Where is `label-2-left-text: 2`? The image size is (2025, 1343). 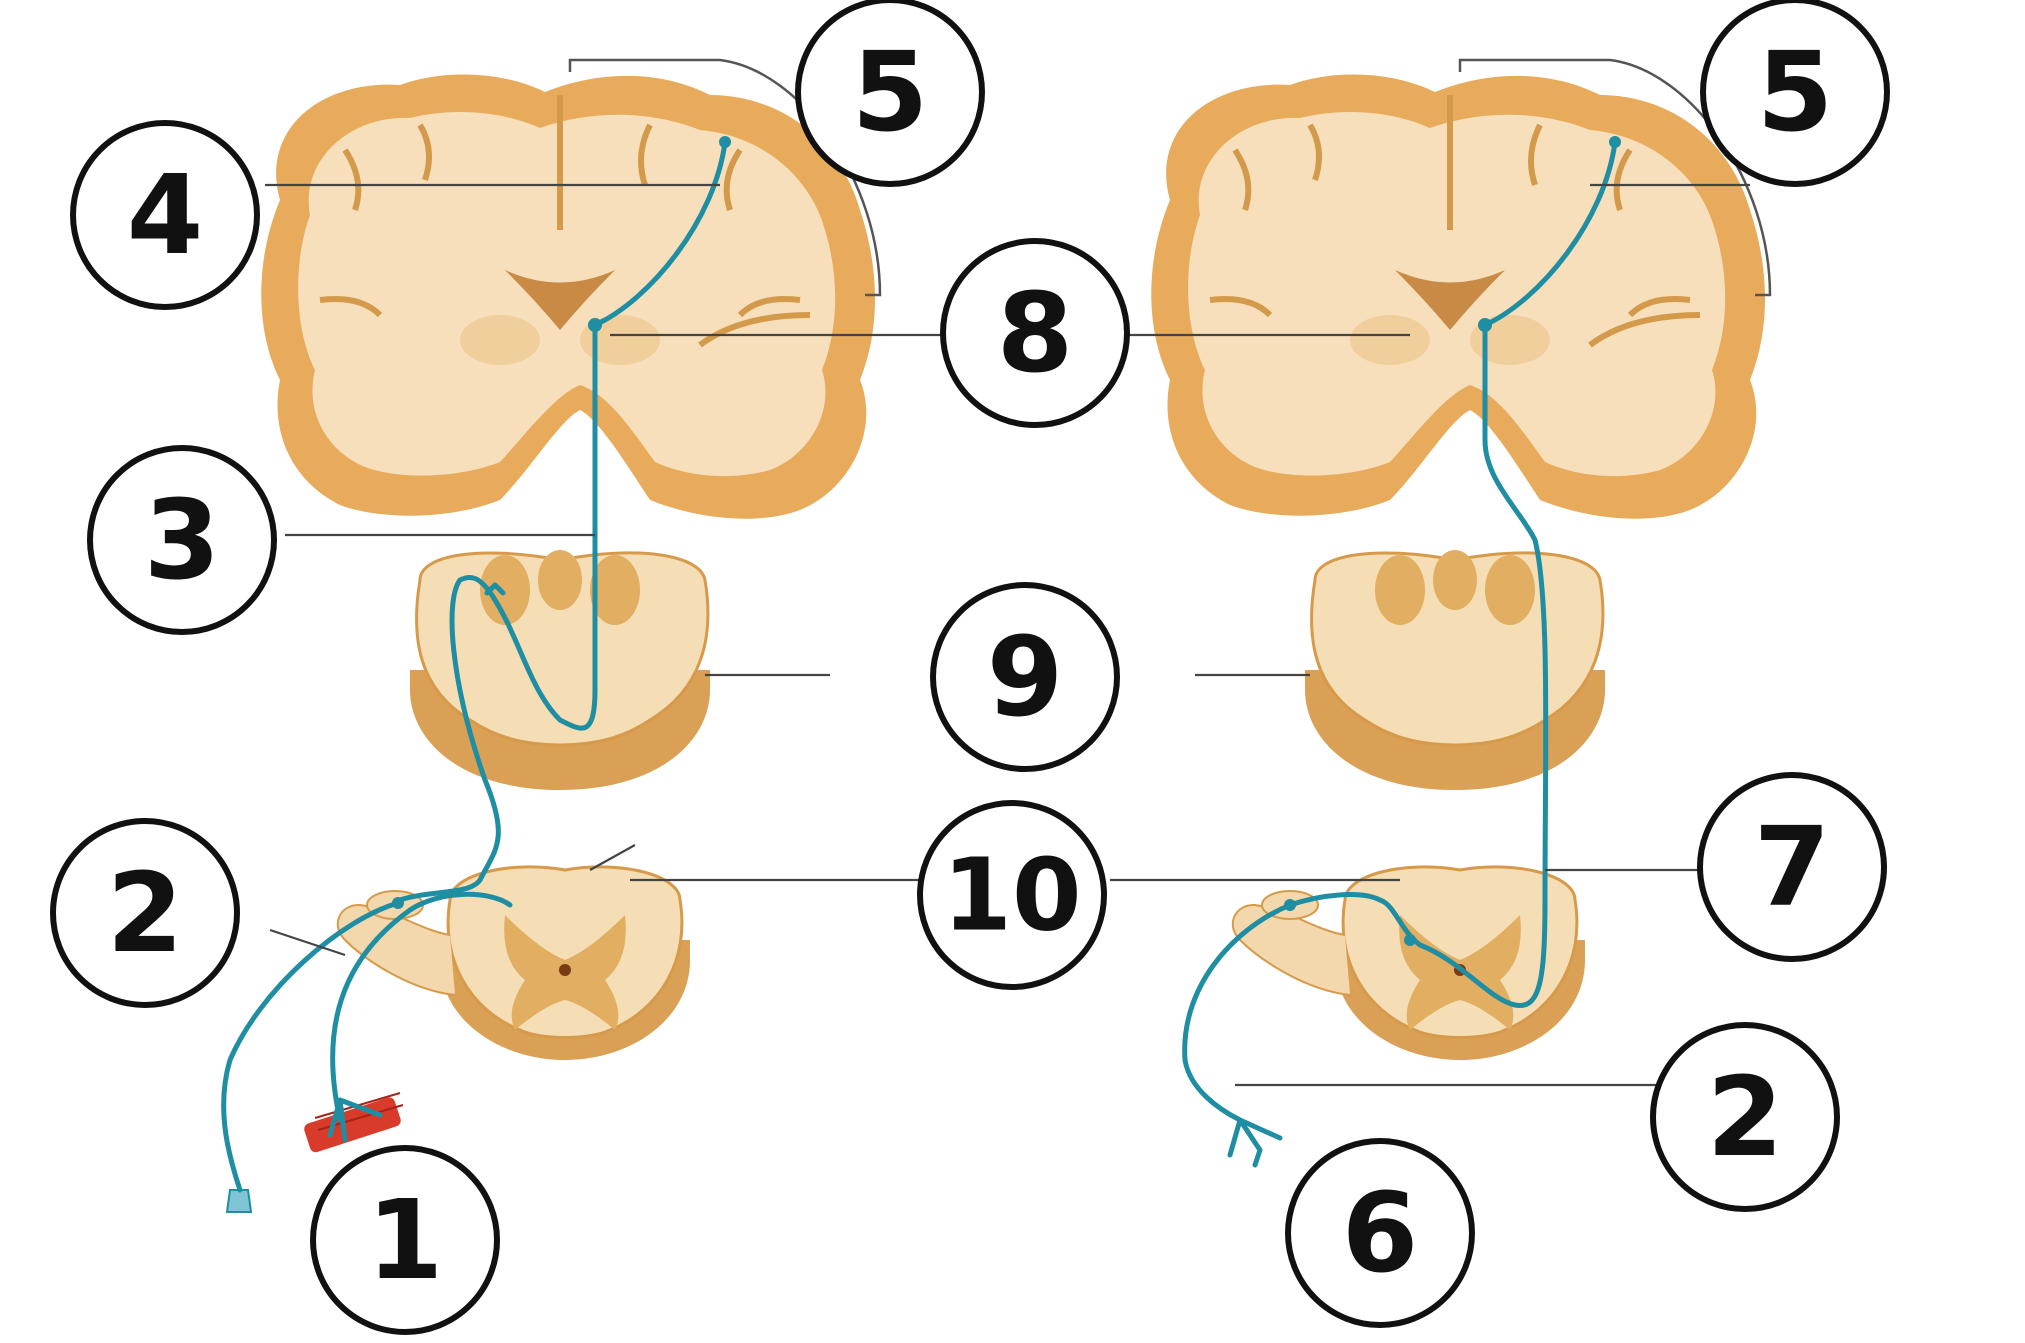 label-2-left-text: 2 is located at coordinates (145, 913).